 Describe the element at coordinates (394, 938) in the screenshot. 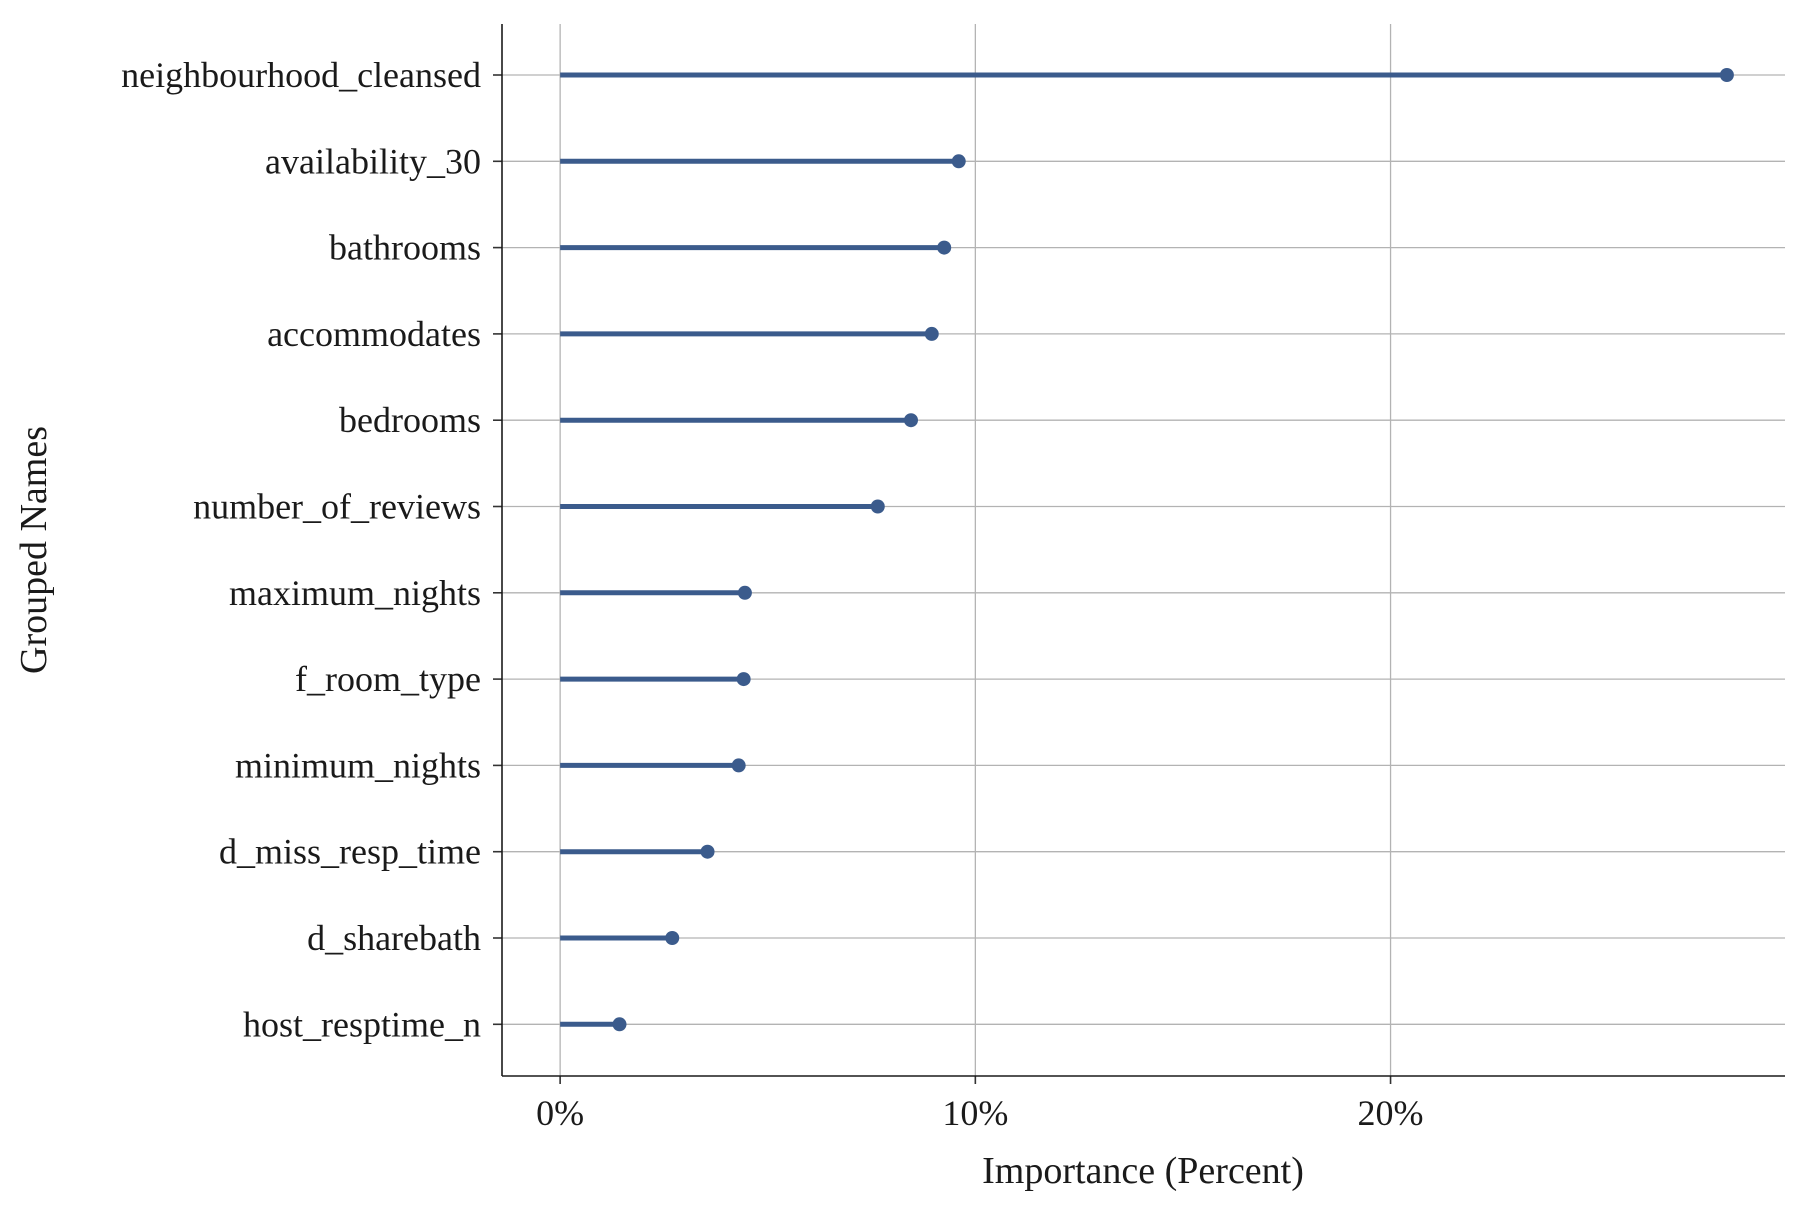

I see `y-tick-label: d_sharebath` at that location.